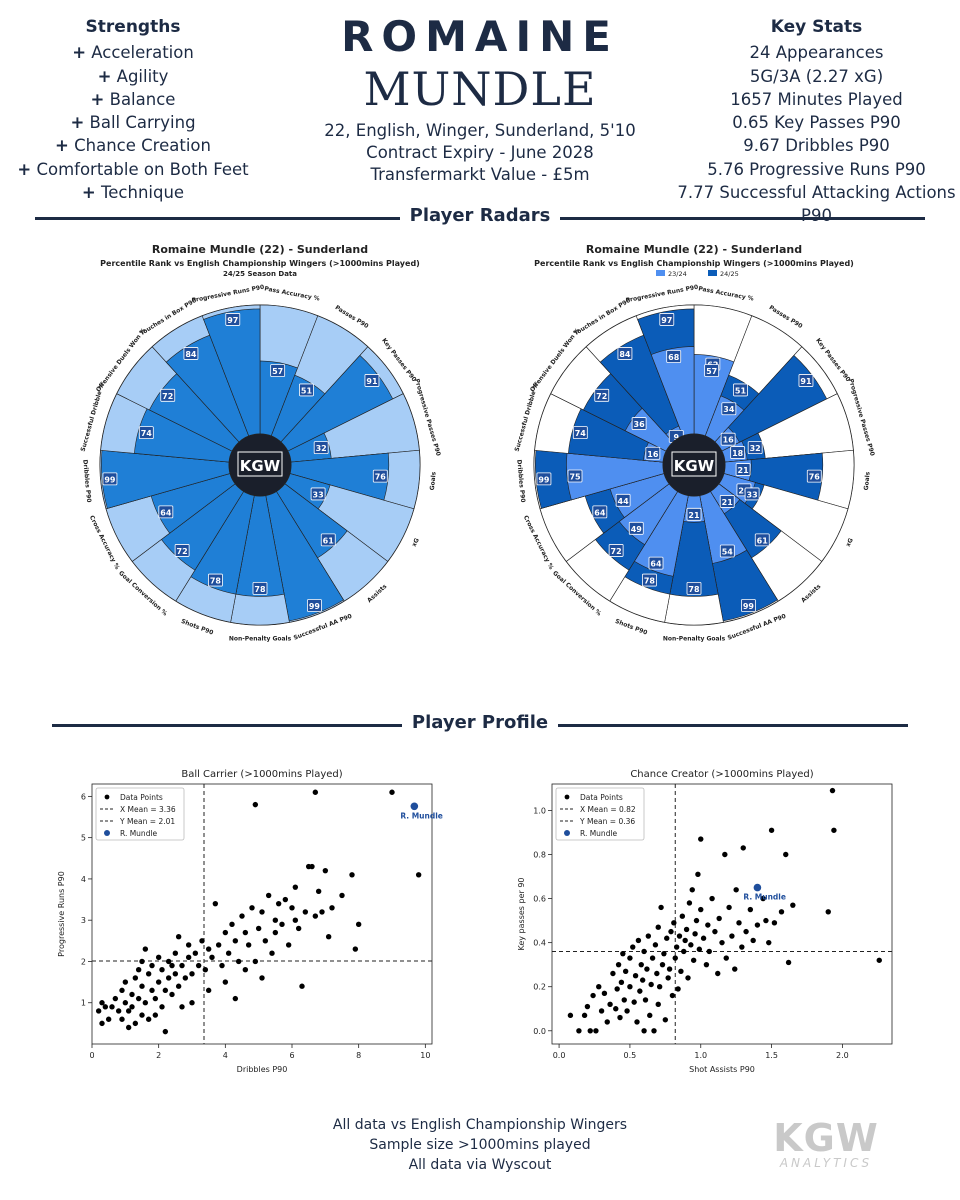 The height and width of the screenshot is (1200, 960). I want to click on mundle-point, so click(414, 806).